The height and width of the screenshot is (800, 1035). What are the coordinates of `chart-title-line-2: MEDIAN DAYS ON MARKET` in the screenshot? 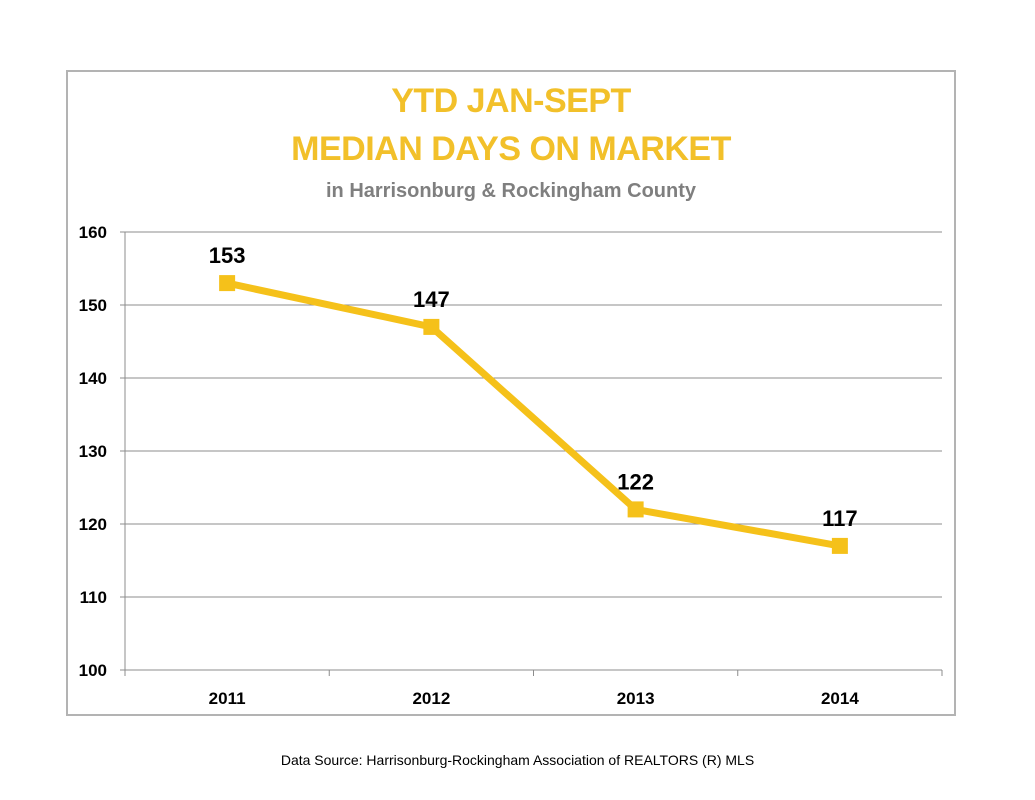 It's located at (511, 149).